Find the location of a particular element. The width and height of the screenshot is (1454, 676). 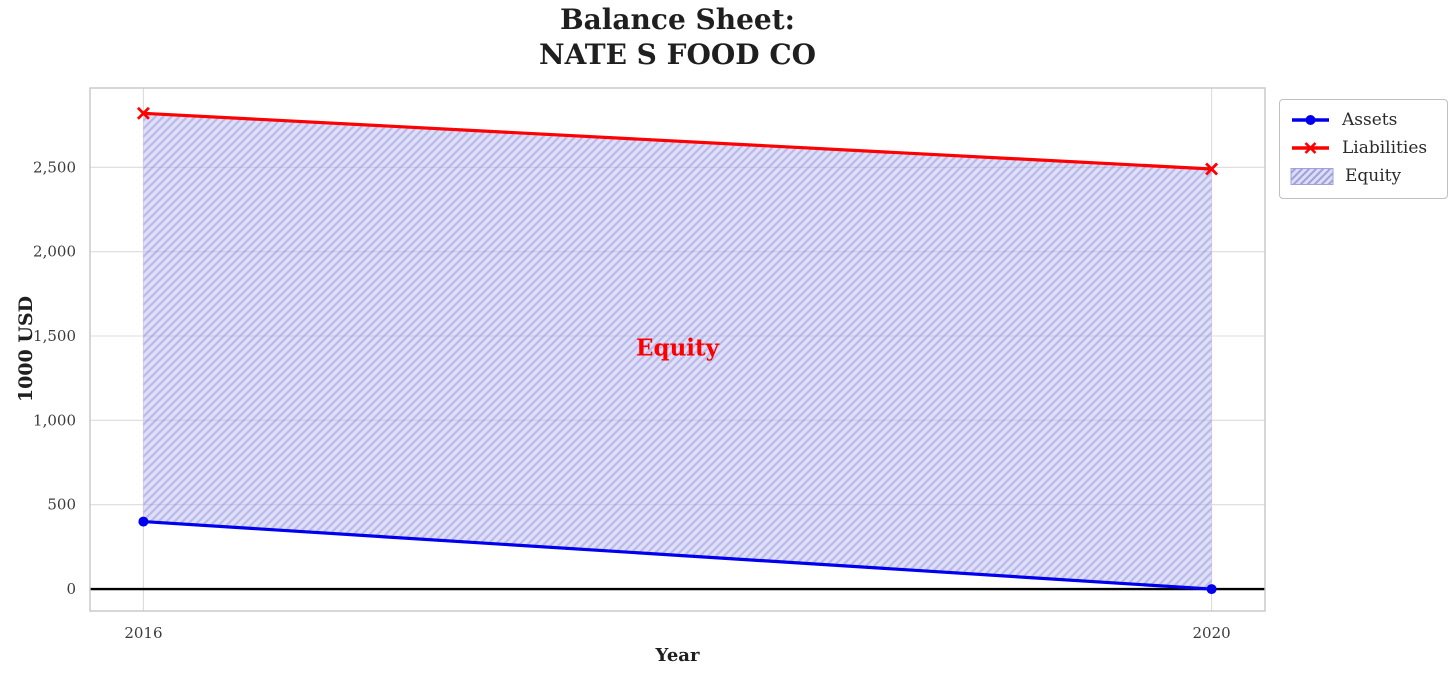

x-tick-label: 2020 is located at coordinates (1211, 633).